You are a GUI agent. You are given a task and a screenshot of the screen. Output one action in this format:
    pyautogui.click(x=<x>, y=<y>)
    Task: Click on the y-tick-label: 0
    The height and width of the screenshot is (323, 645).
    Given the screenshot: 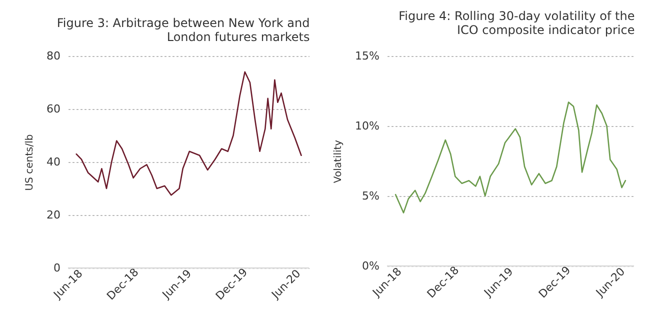 What is the action you would take?
    pyautogui.click(x=57, y=268)
    